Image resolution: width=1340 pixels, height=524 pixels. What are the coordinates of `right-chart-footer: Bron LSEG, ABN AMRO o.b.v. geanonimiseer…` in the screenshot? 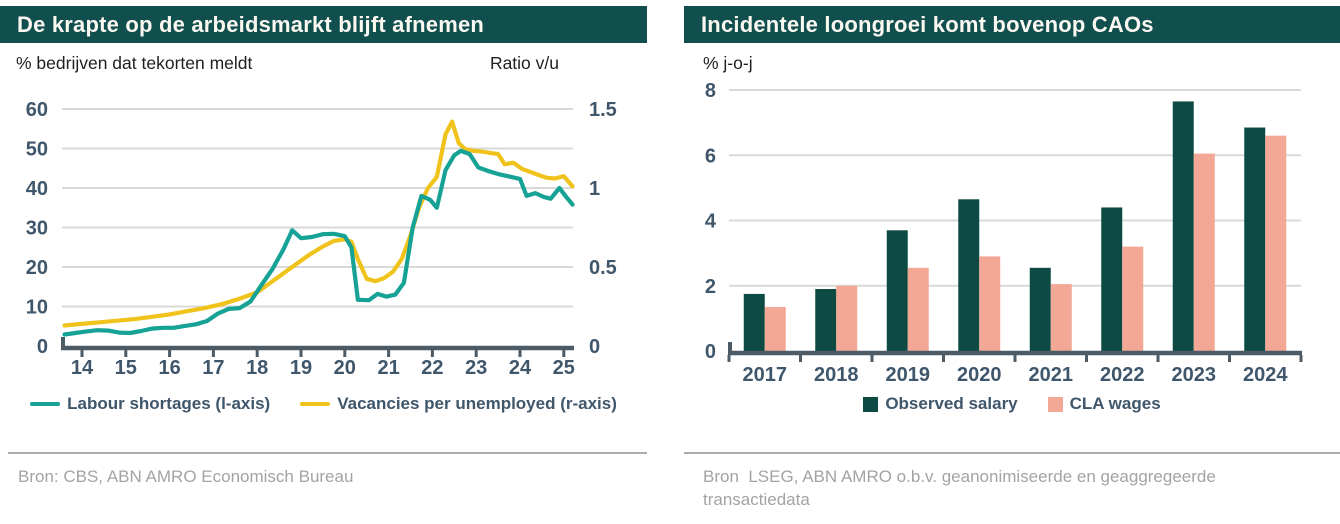 It's located at (1012, 482).